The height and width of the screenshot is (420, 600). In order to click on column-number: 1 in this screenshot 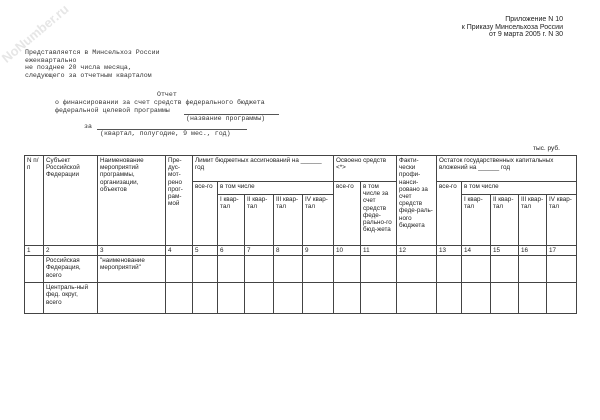, I will do `click(34, 250)`.